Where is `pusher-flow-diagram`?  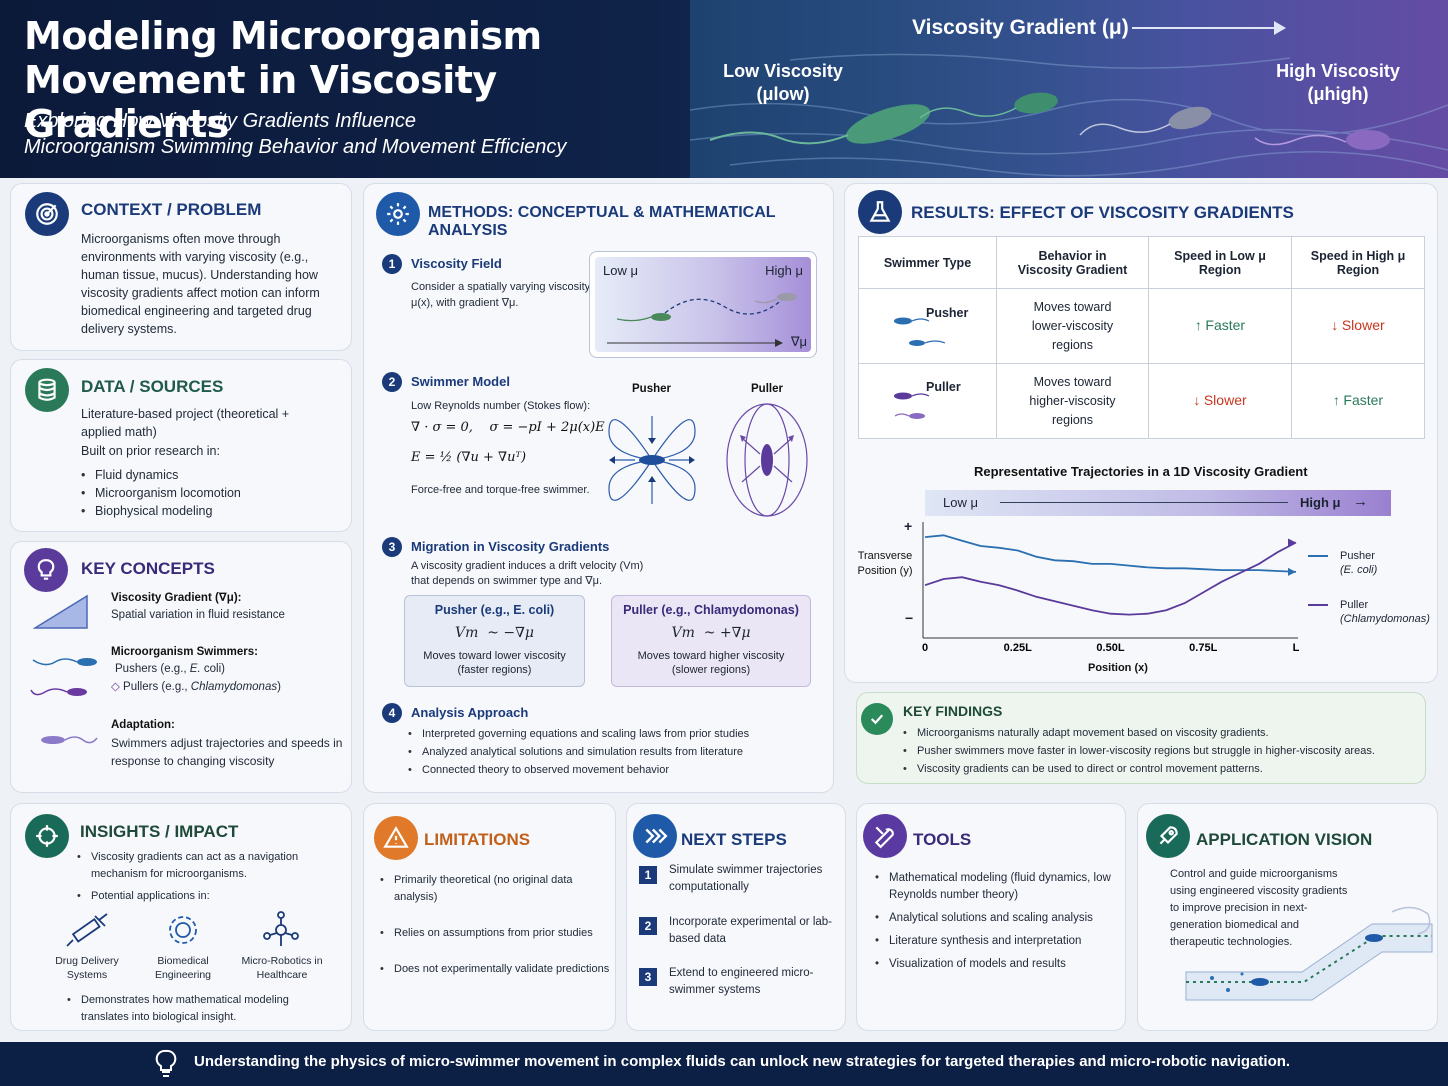 pusher-flow-diagram is located at coordinates (652, 460).